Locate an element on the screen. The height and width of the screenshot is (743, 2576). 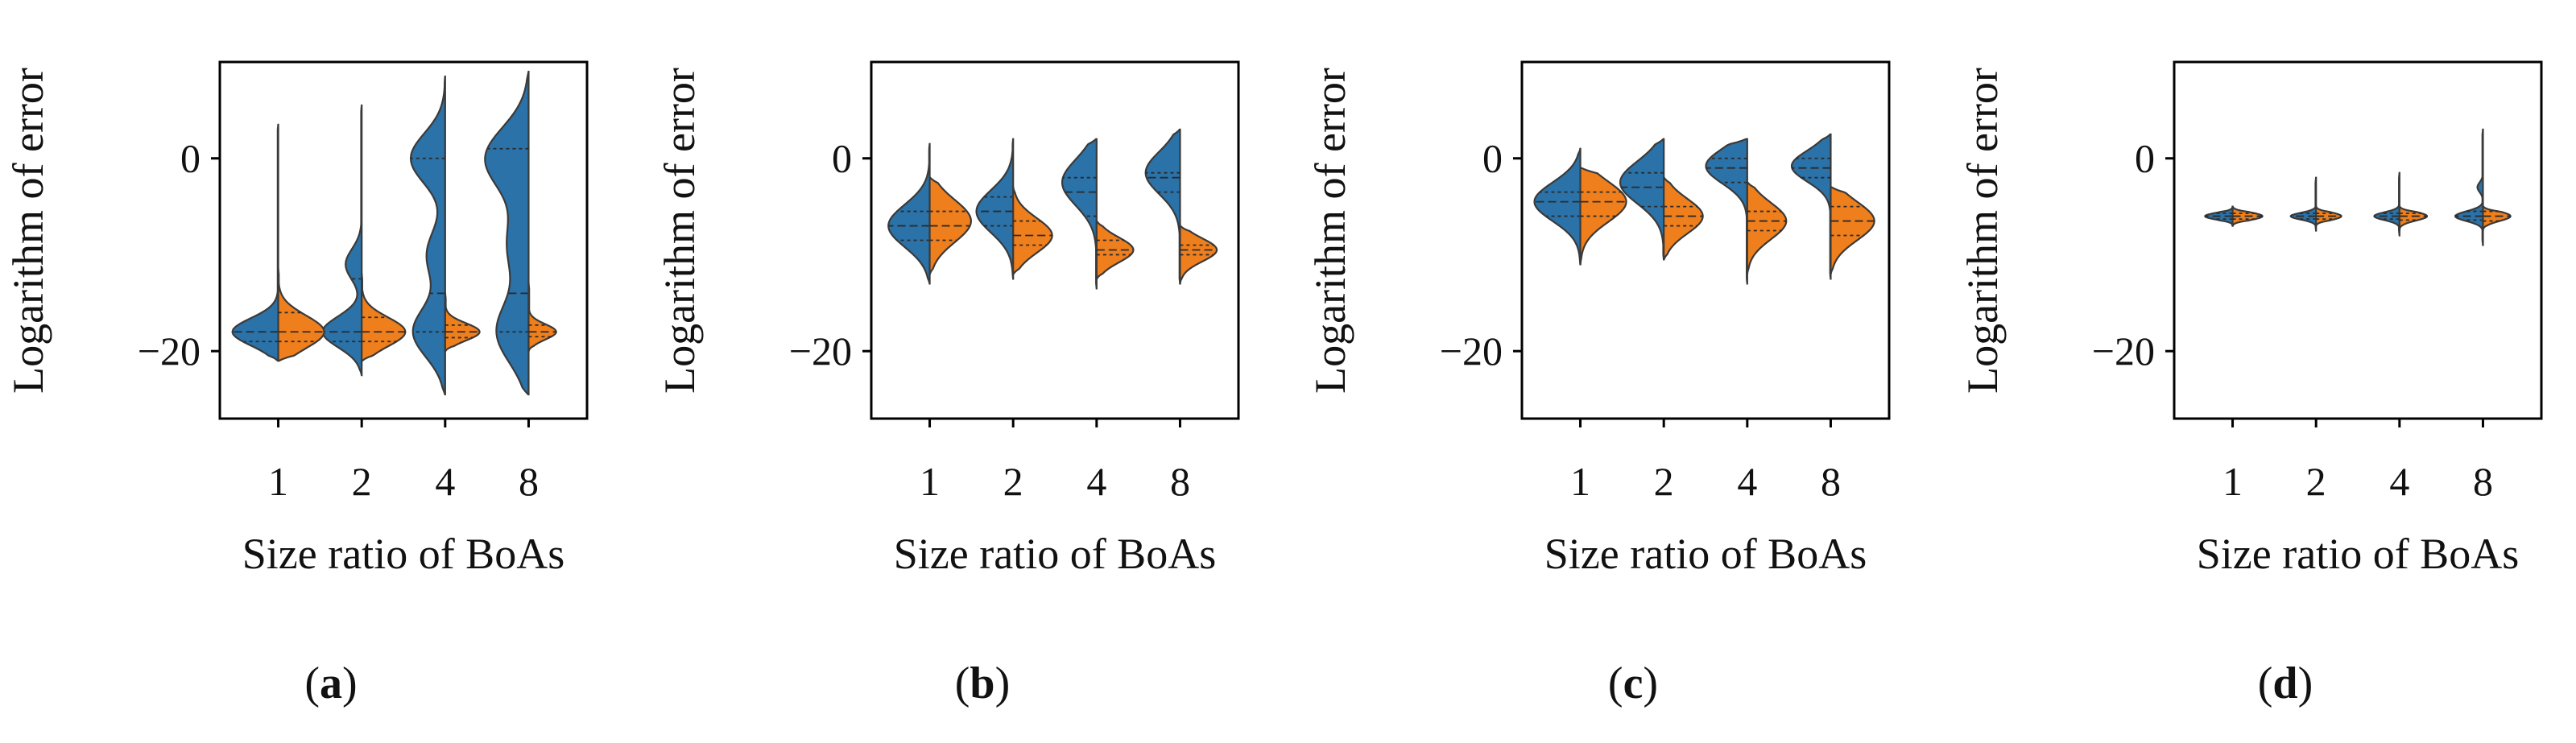
panel-caption: (d) is located at coordinates (2285, 683).